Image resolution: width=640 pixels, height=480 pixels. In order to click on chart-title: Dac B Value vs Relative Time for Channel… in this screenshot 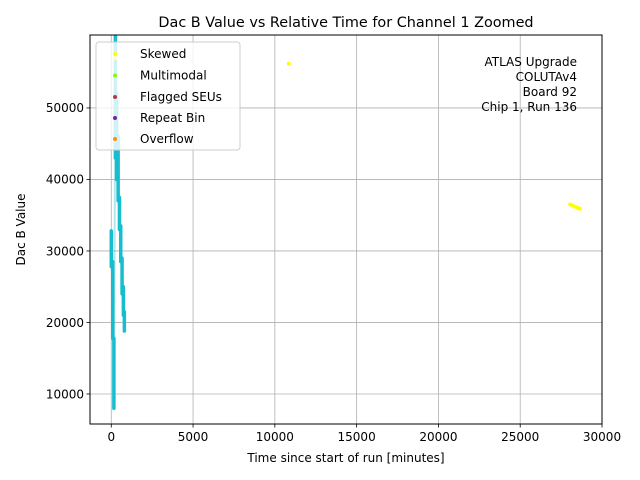, I will do `click(345, 23)`.